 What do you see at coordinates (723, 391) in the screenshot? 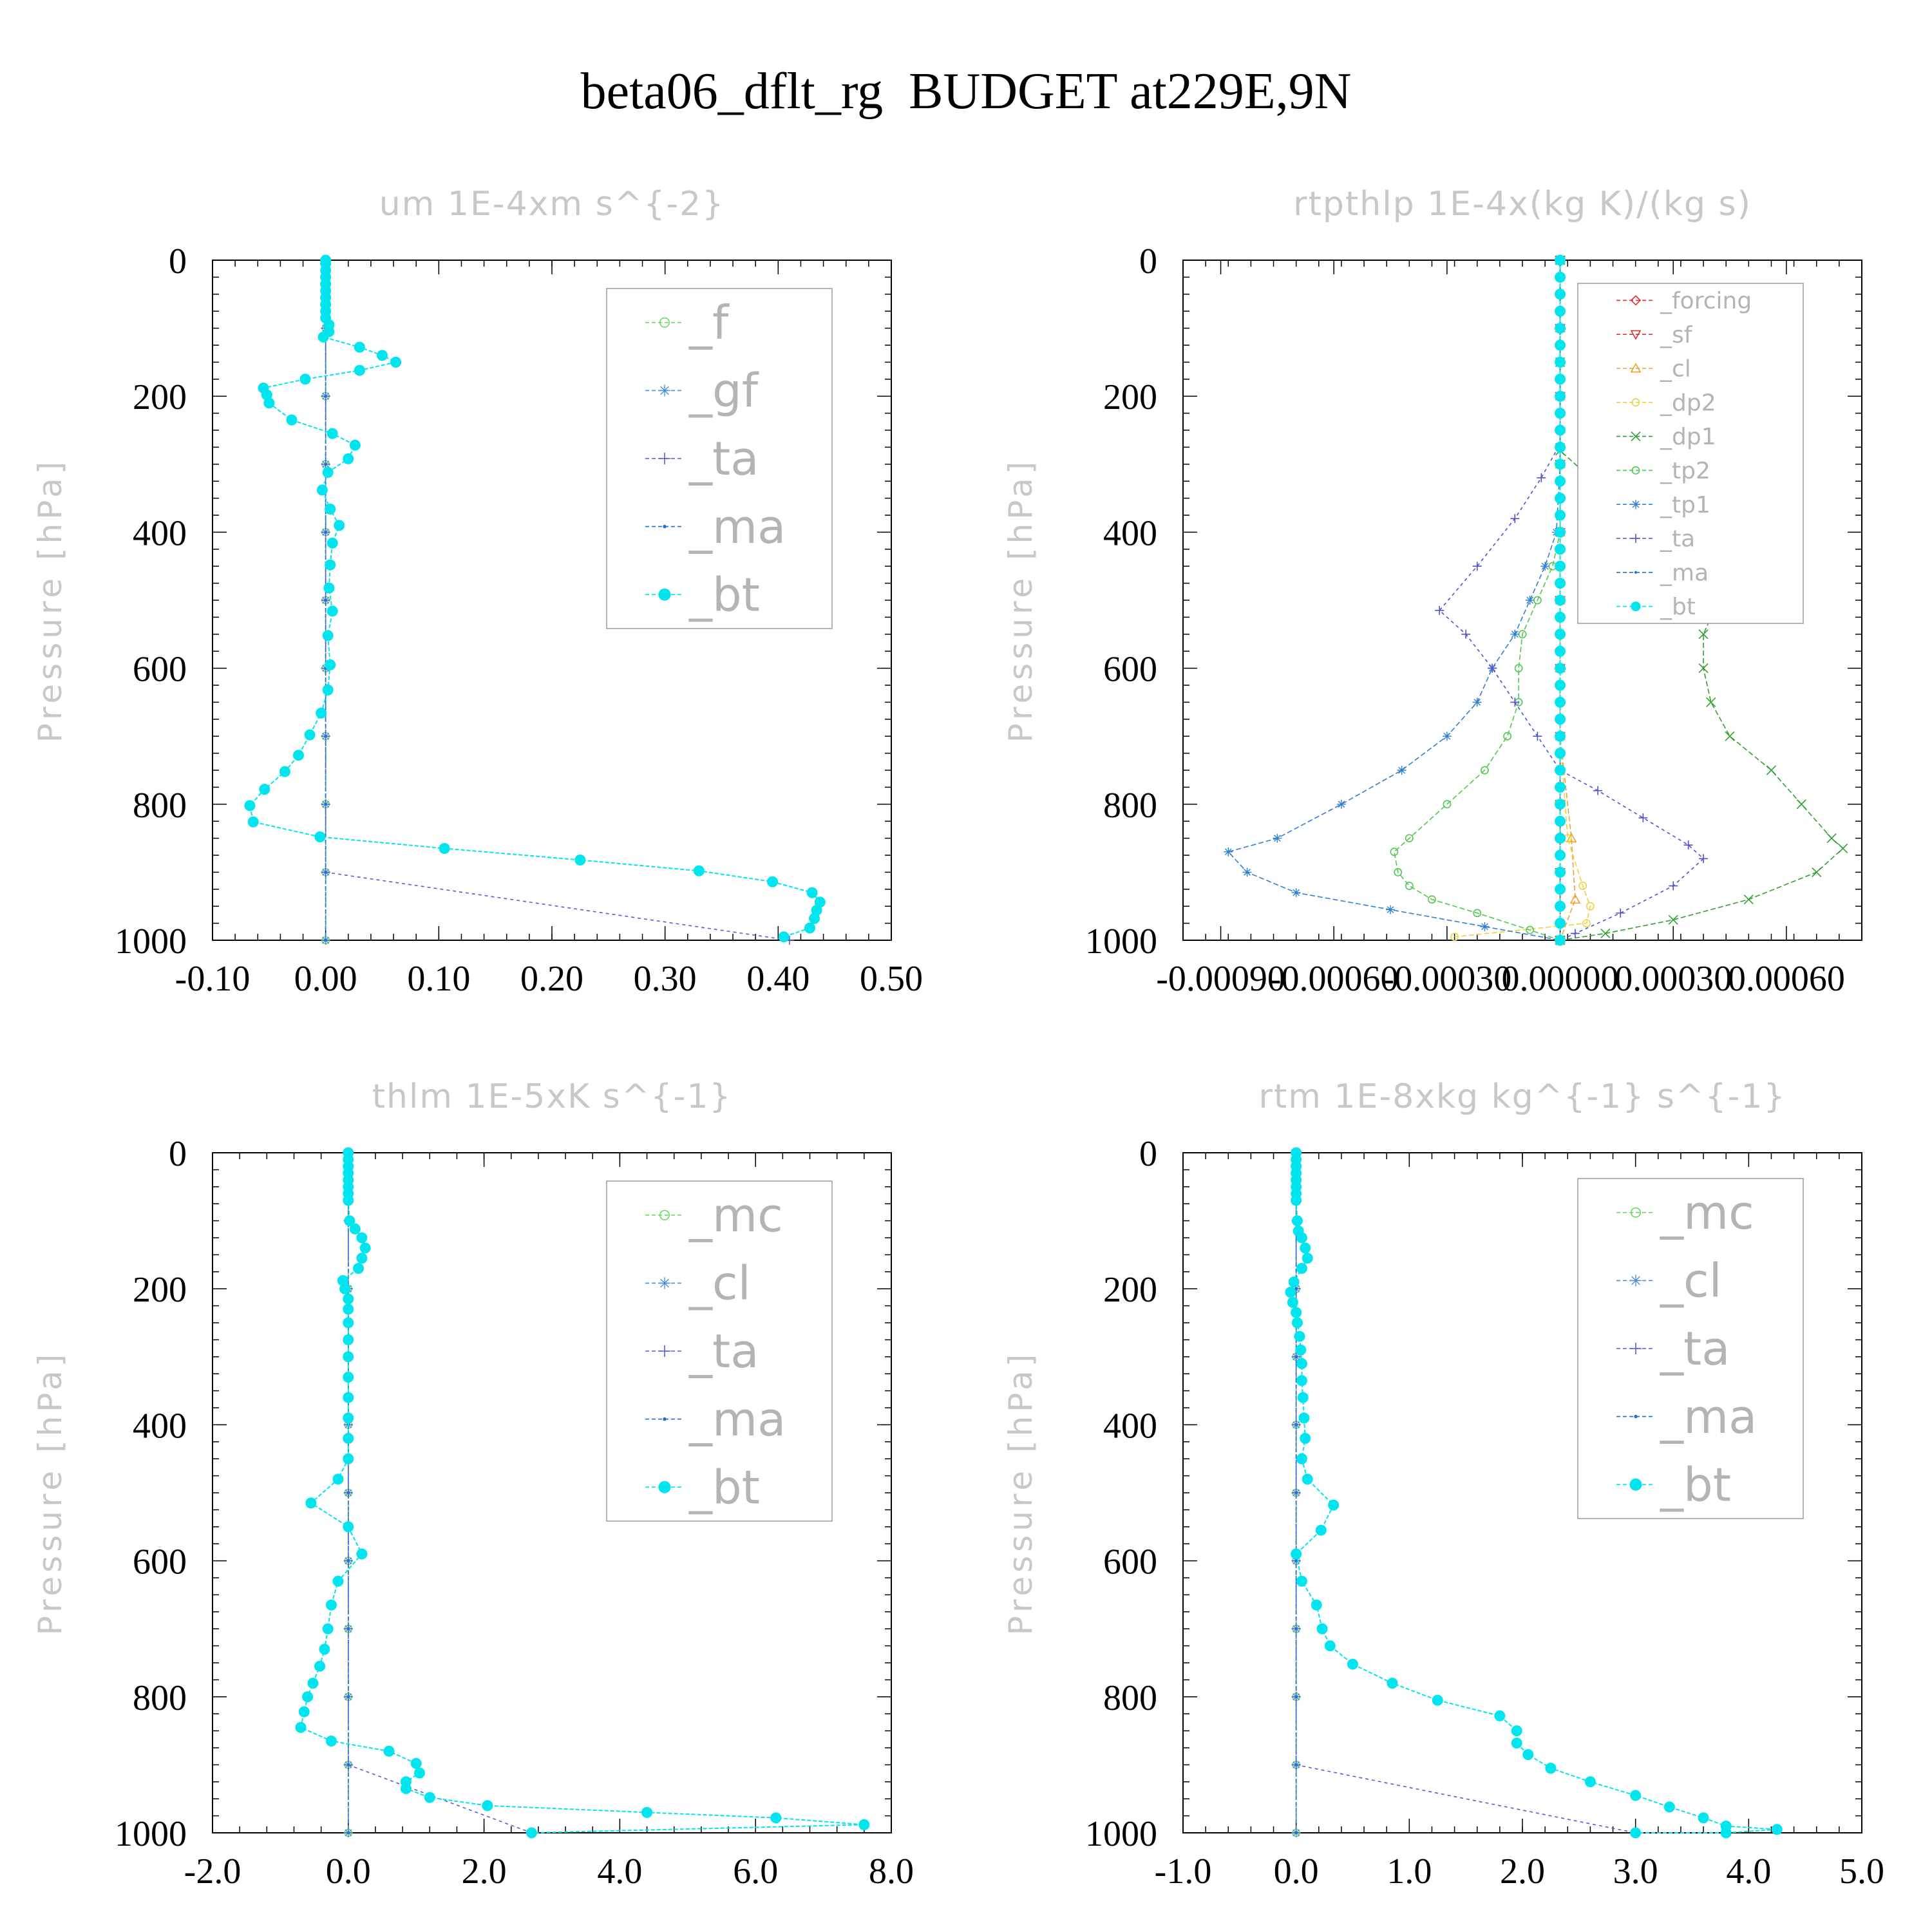
I see `legend-label: _gf` at bounding box center [723, 391].